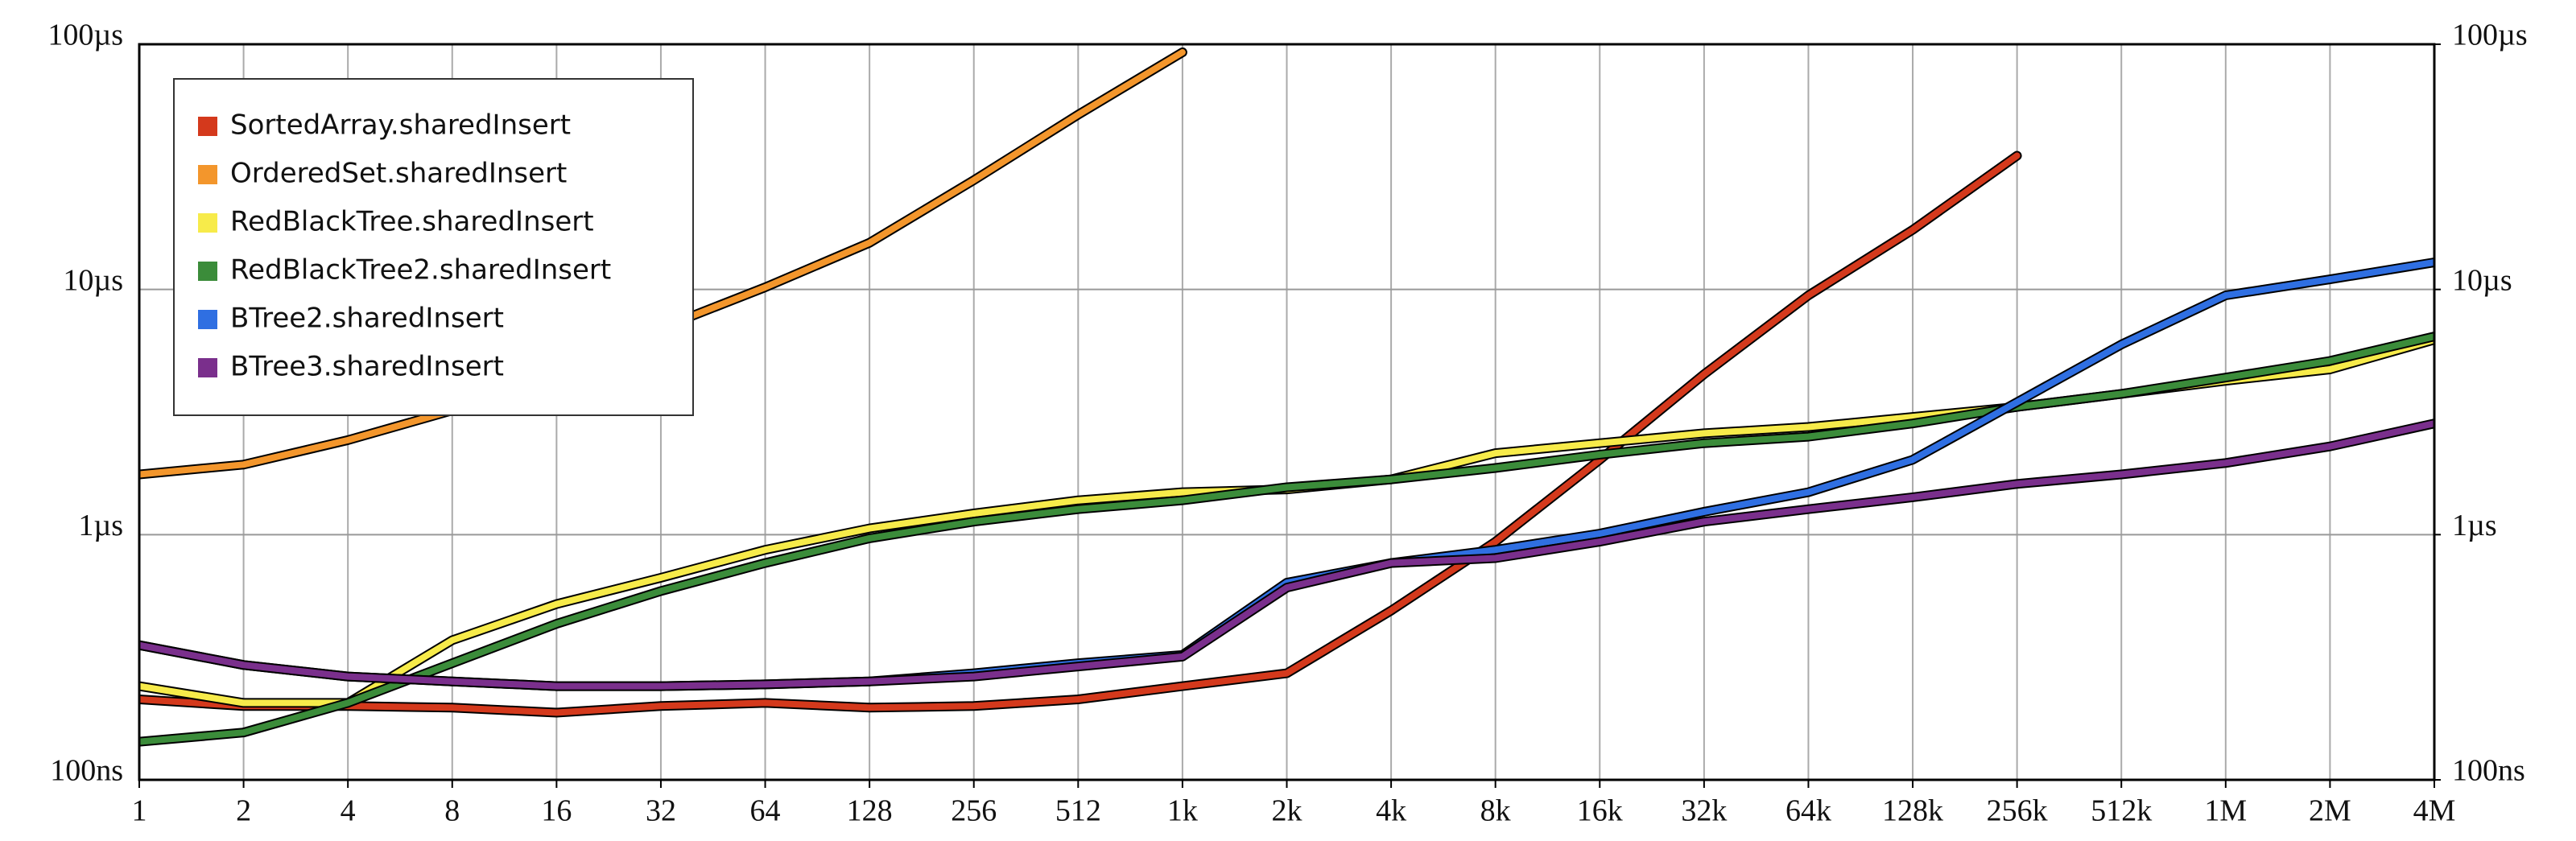 The height and width of the screenshot is (841, 2576). I want to click on x-tick-label: 512k, so click(2121, 811).